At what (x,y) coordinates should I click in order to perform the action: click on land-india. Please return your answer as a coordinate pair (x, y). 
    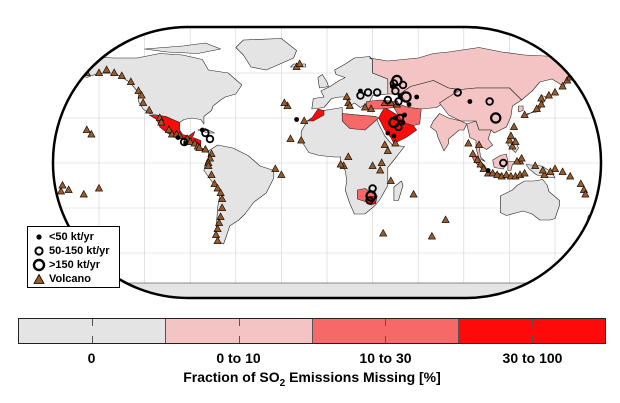
    Looking at the image, I should click on (449, 132).